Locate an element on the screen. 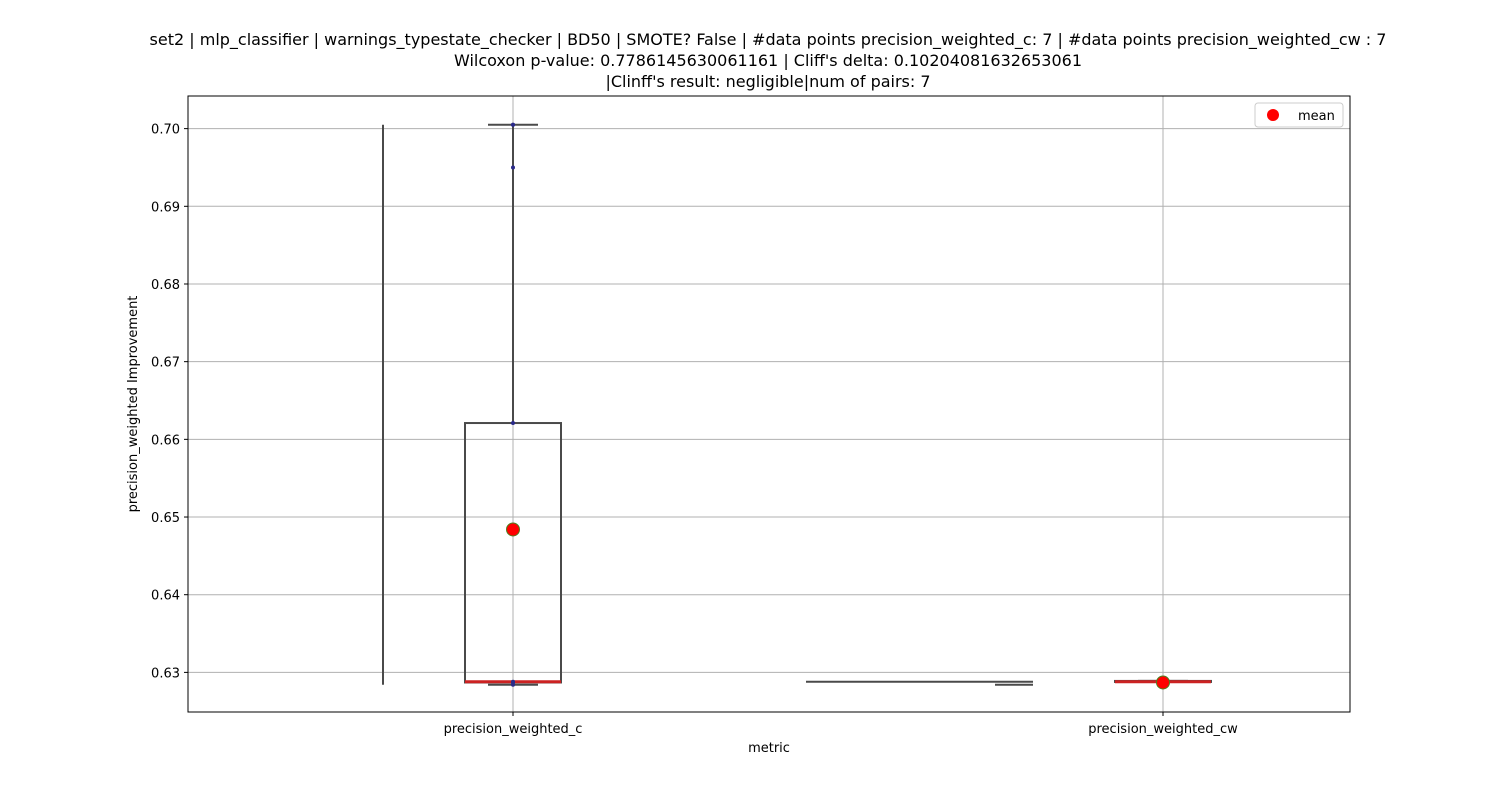 The height and width of the screenshot is (800, 1500). y-tick-label: 0.64 is located at coordinates (165, 596).